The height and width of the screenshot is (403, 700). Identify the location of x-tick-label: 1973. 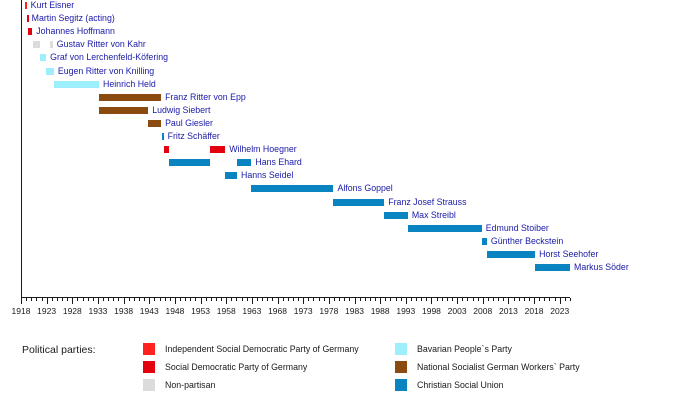
(303, 311).